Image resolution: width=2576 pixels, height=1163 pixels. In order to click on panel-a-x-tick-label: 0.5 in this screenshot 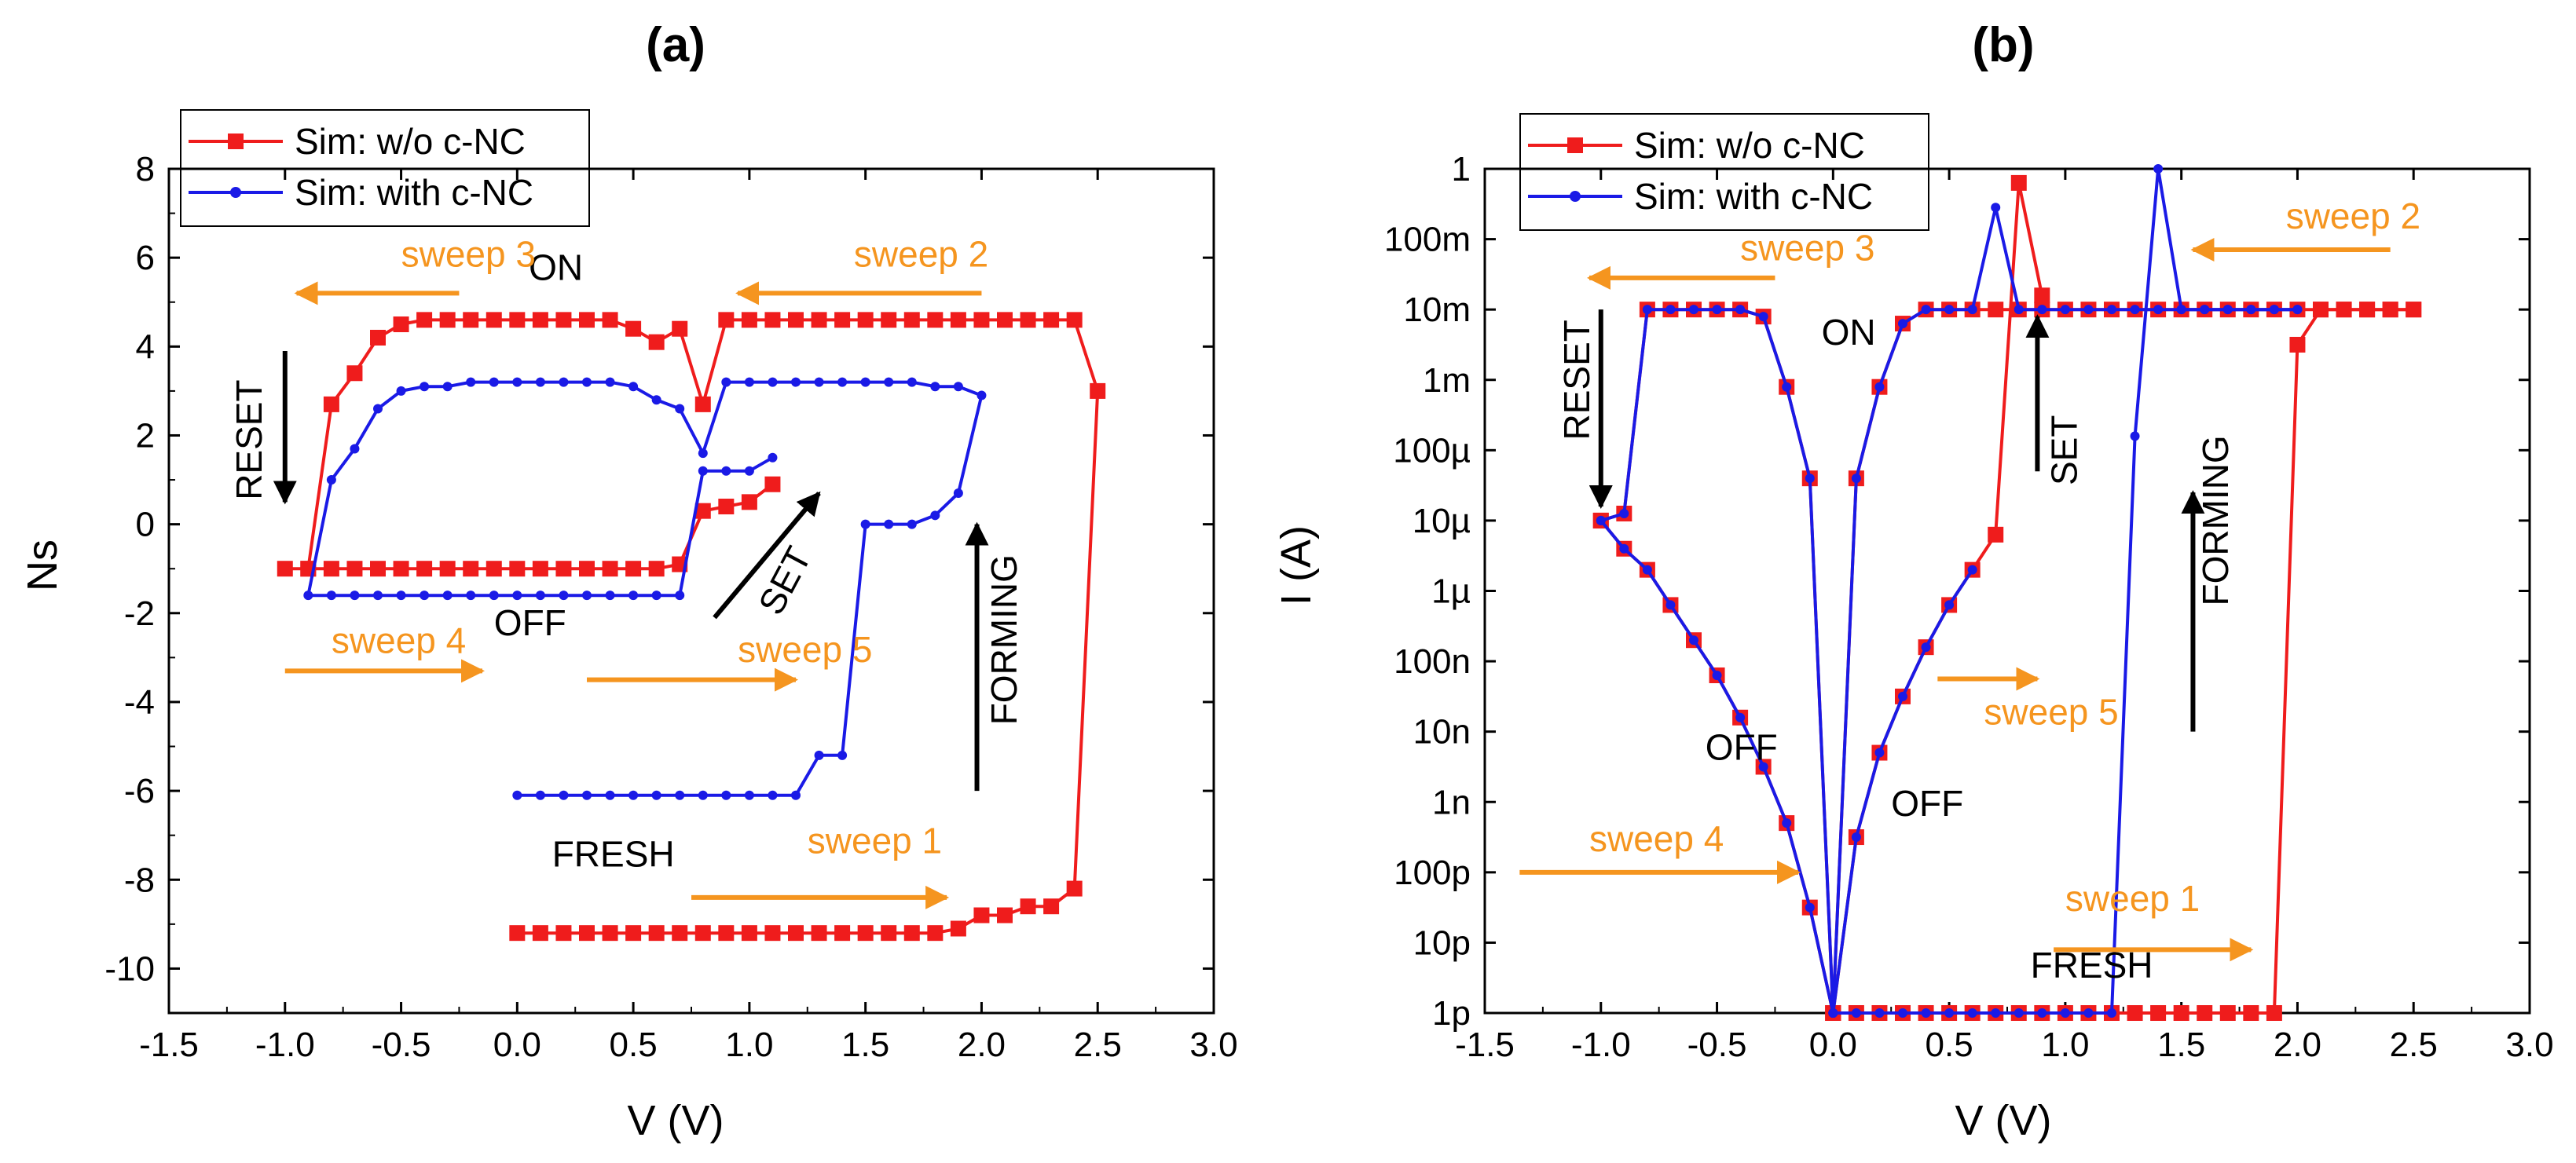, I will do `click(634, 1045)`.